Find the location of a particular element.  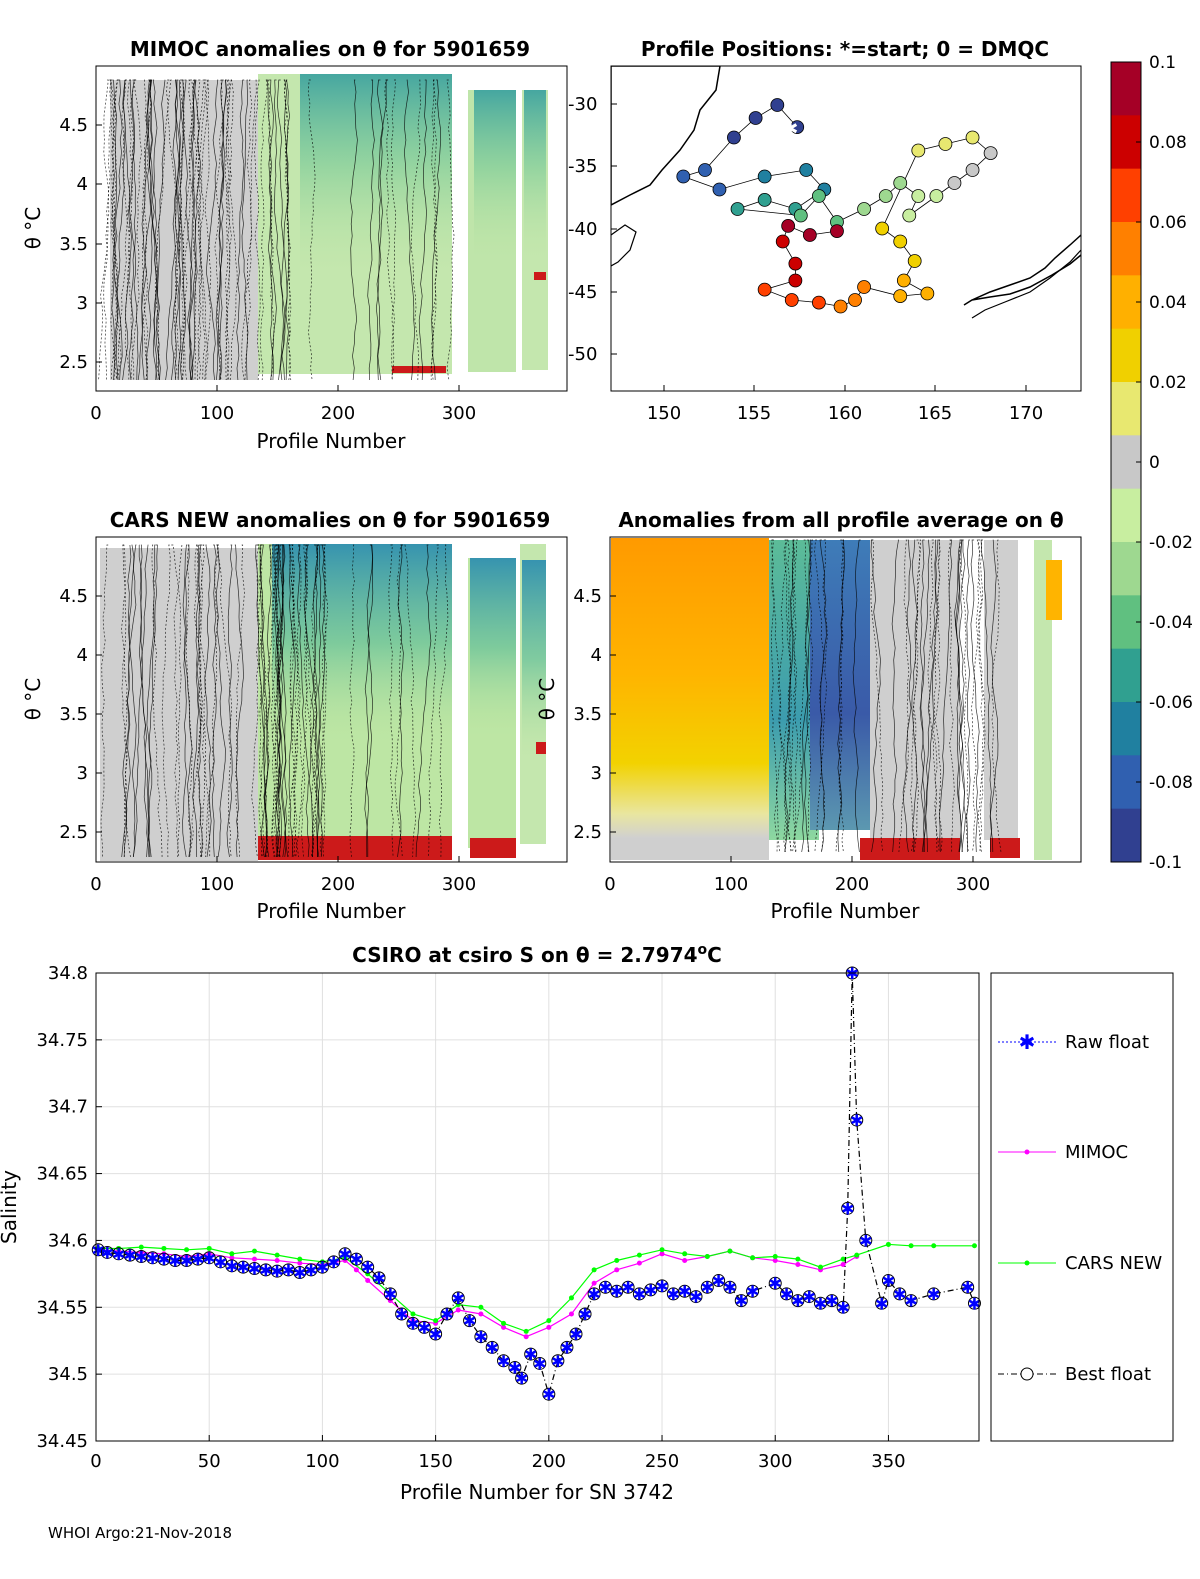

y-tick-label: 34.6 is located at coordinates (68, 1240).